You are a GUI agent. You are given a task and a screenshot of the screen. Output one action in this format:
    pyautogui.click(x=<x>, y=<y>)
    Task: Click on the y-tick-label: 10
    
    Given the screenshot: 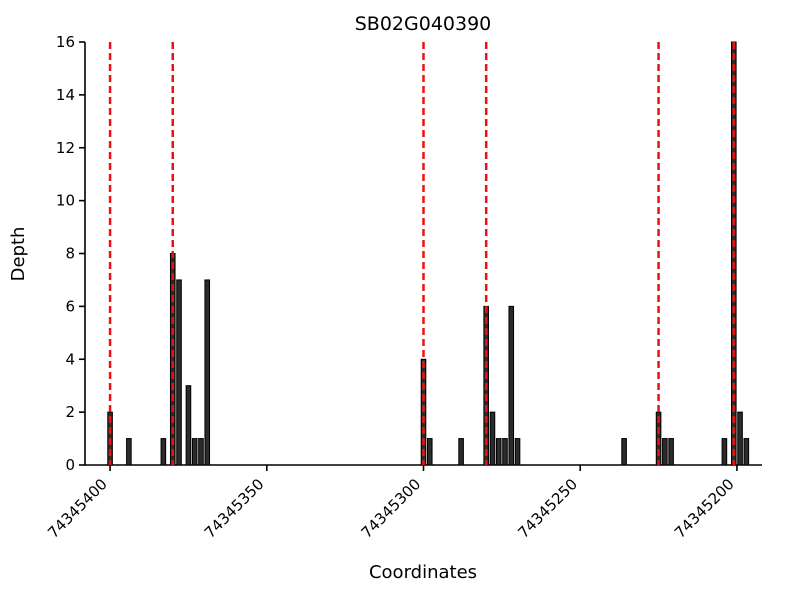 What is the action you would take?
    pyautogui.click(x=65, y=201)
    